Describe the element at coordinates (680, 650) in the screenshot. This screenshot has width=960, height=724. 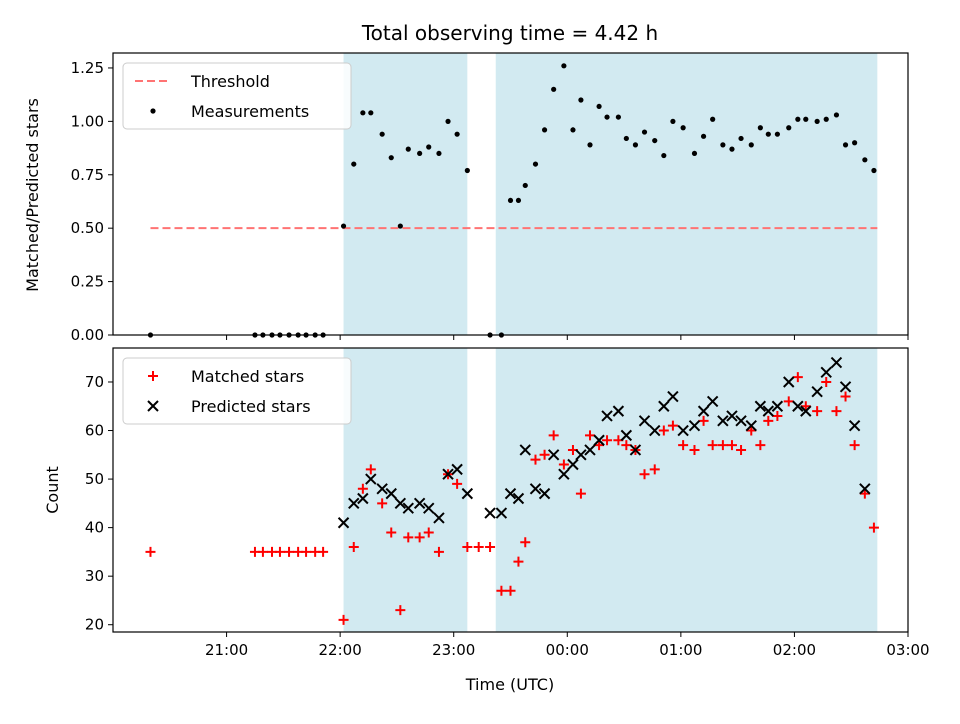
I see `x-tick-label: 01:00` at that location.